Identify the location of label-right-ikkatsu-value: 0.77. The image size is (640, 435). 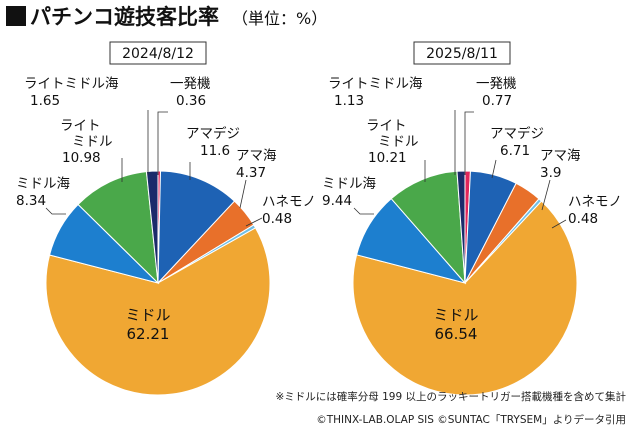
(497, 101).